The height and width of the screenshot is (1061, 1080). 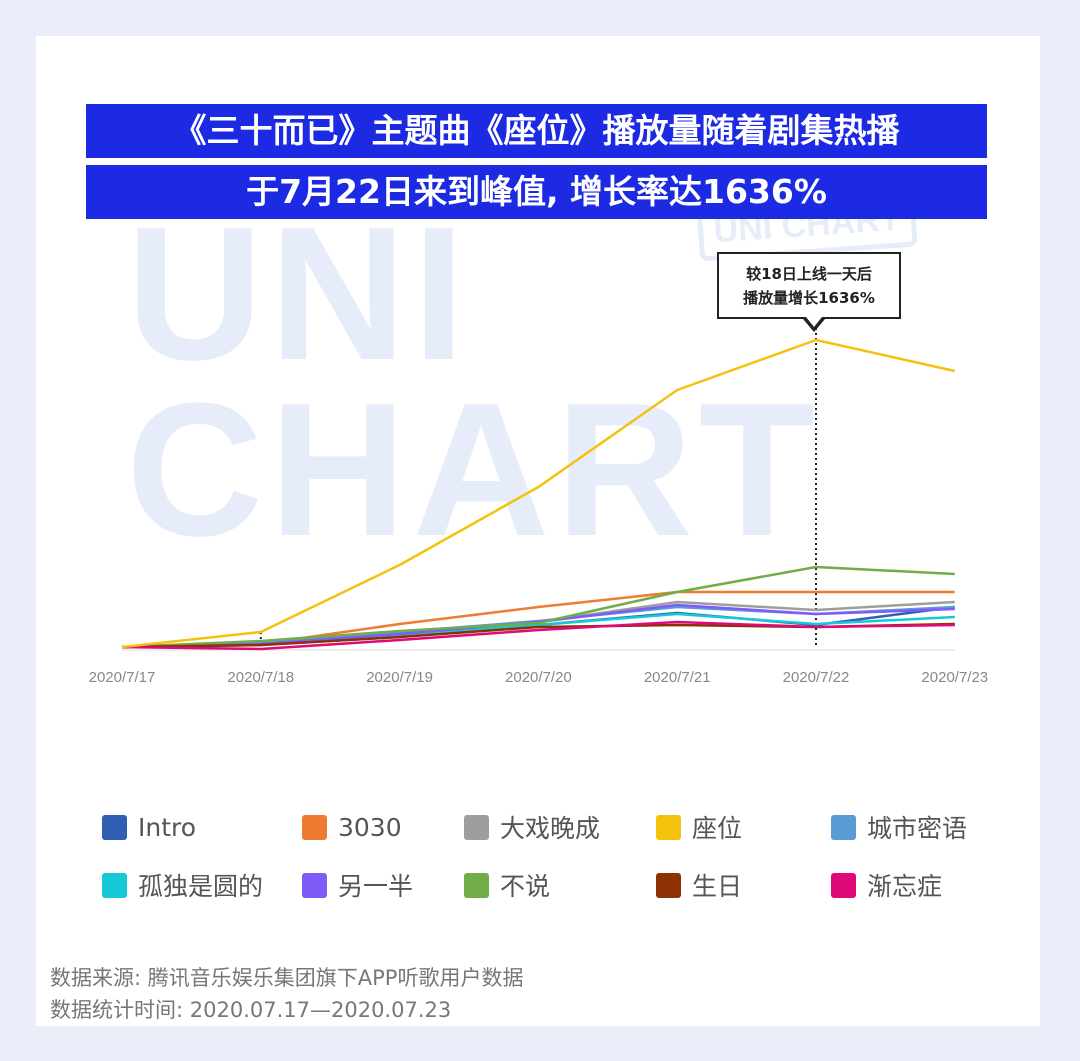 I want to click on legend-label: 生日, so click(x=717, y=886).